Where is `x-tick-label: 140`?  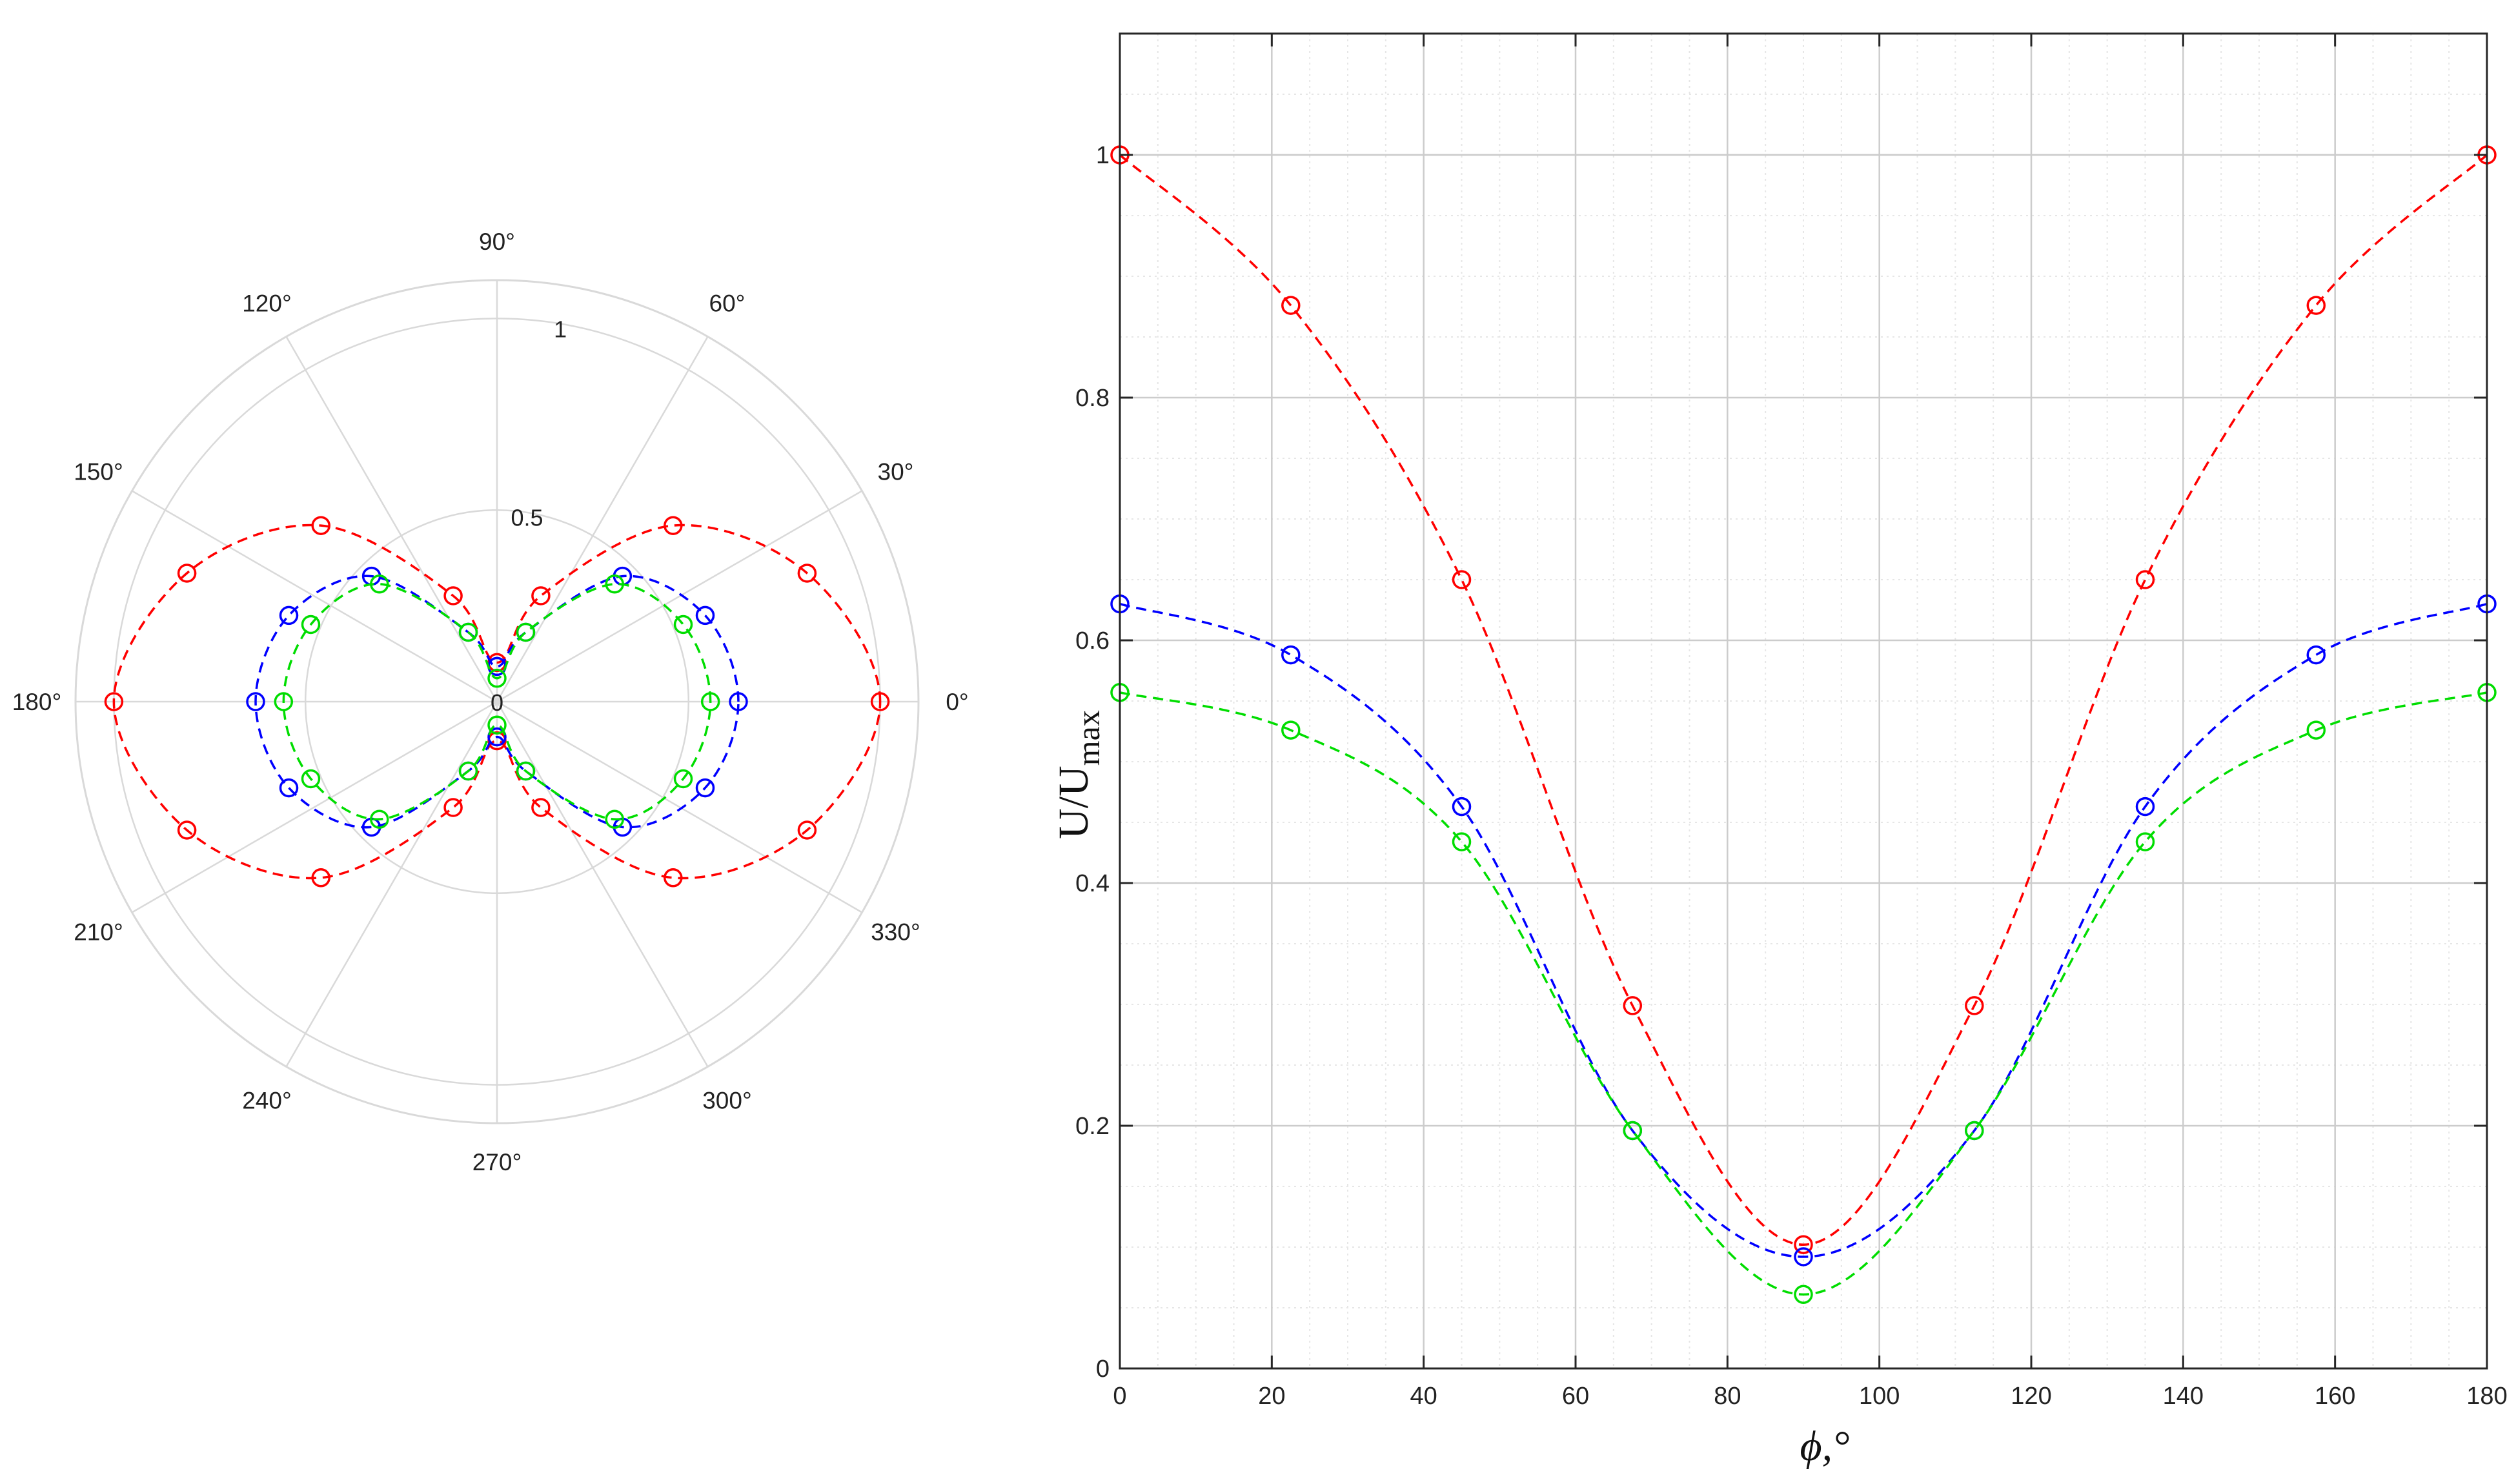
x-tick-label: 140 is located at coordinates (2183, 1396).